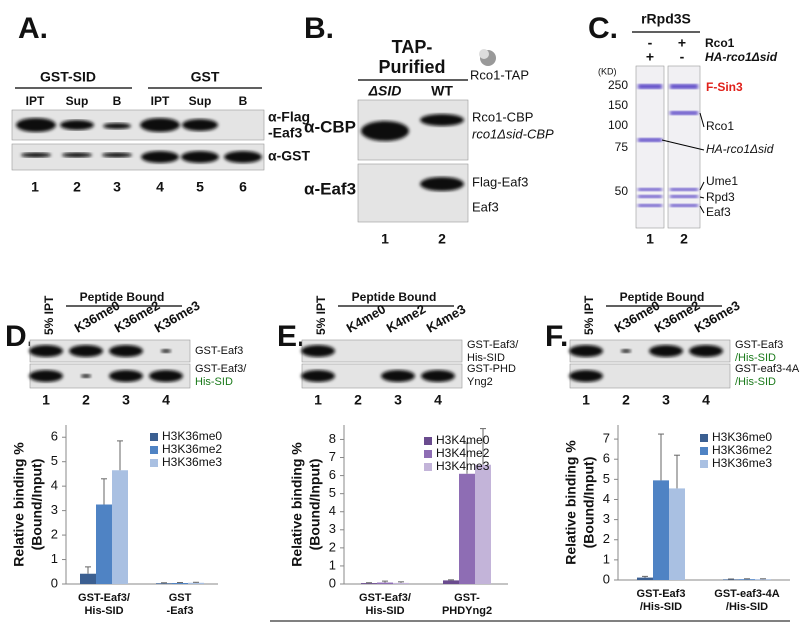 This screenshot has width=800, height=624. Describe the element at coordinates (493, 345) in the screenshot. I see `blot-label: GST-Eaf3/` at that location.